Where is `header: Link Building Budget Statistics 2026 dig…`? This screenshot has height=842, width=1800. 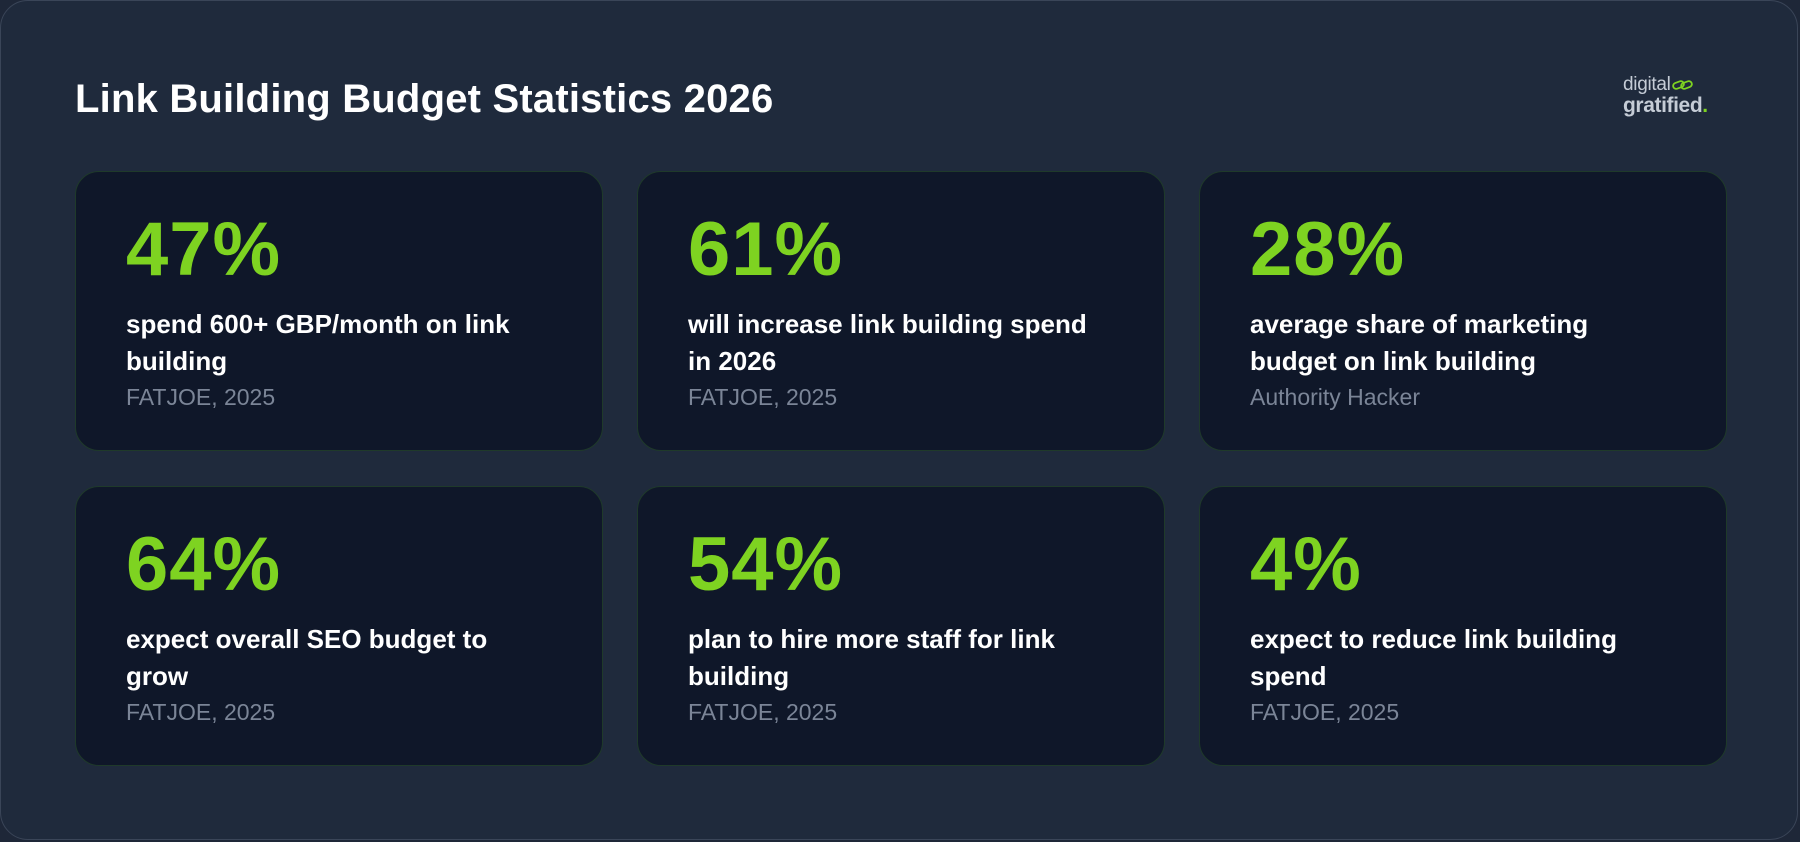
header: Link Building Budget Statistics 2026 dig… is located at coordinates (899, 101).